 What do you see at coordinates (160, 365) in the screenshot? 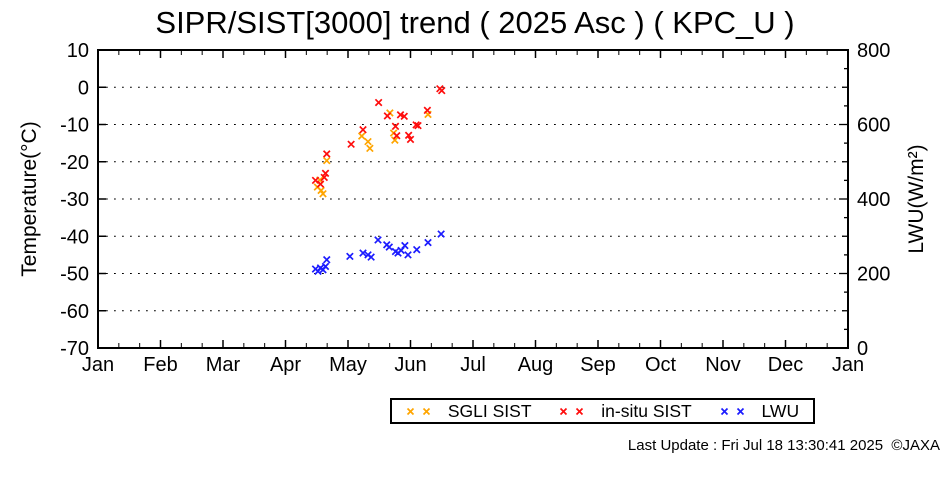
I see `x-tick-label: Feb` at bounding box center [160, 365].